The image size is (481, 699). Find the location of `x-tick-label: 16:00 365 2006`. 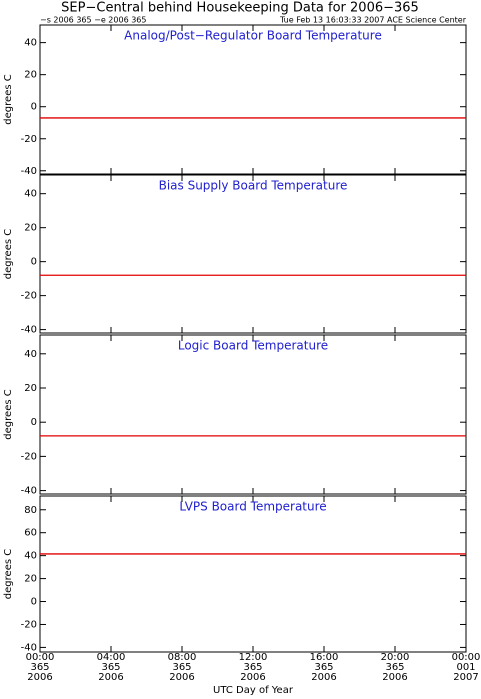

x-tick-label: 16:00 365 2006 is located at coordinates (324, 667).